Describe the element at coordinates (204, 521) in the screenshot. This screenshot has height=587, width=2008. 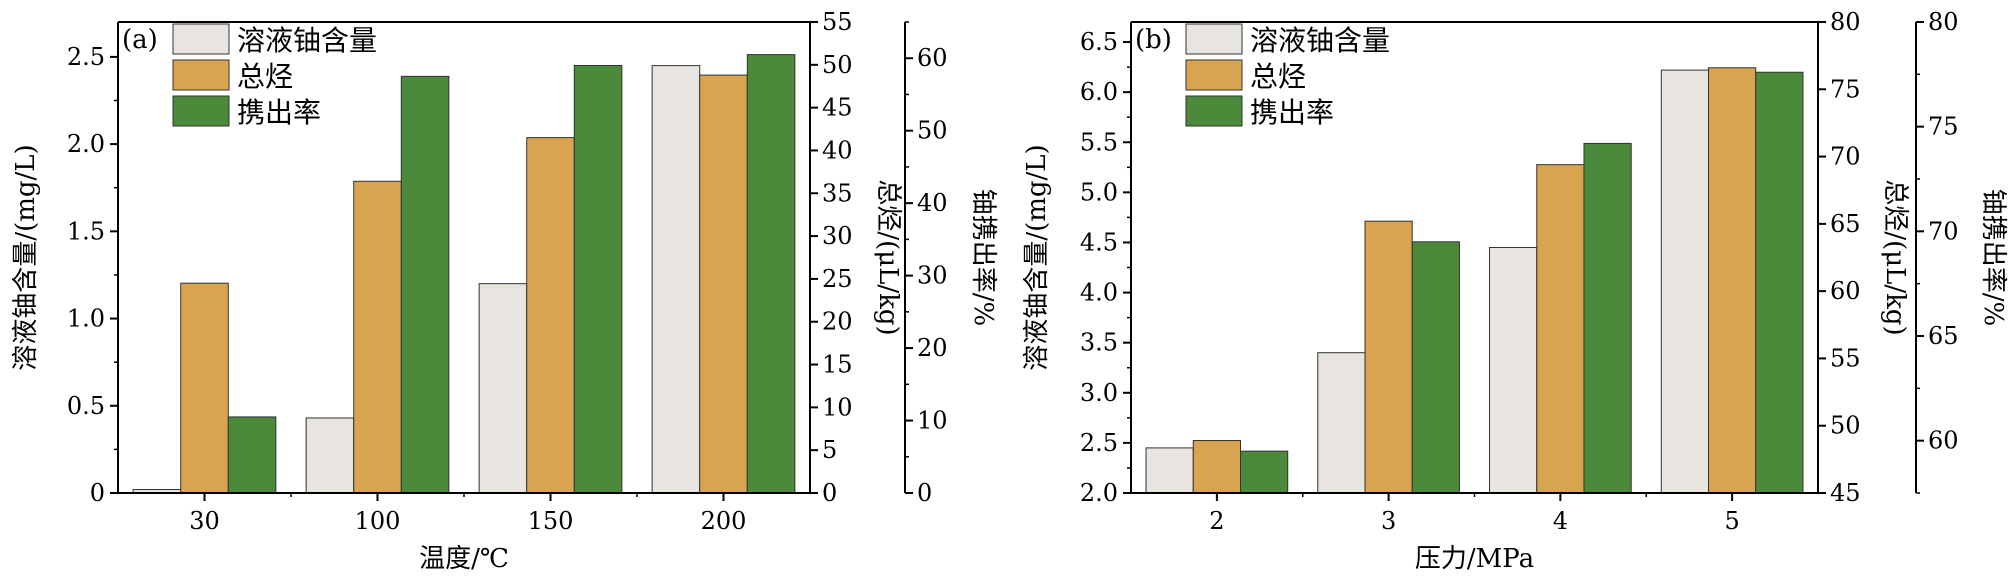
I see `x-tick-label: 30` at that location.